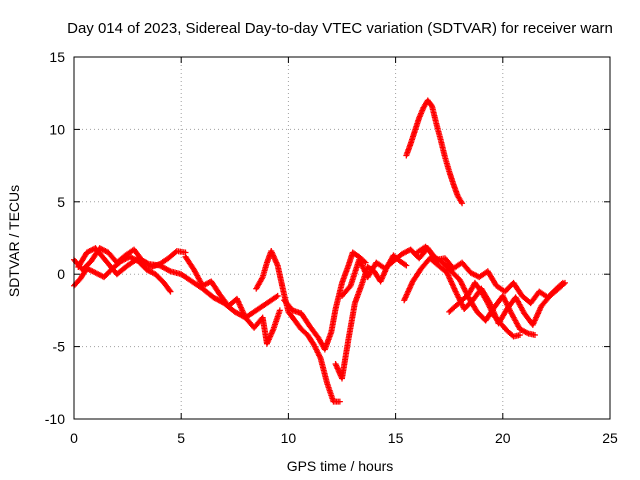 This screenshot has height=480, width=640. Describe the element at coordinates (396, 438) in the screenshot. I see `x-tick-label: 15` at that location.